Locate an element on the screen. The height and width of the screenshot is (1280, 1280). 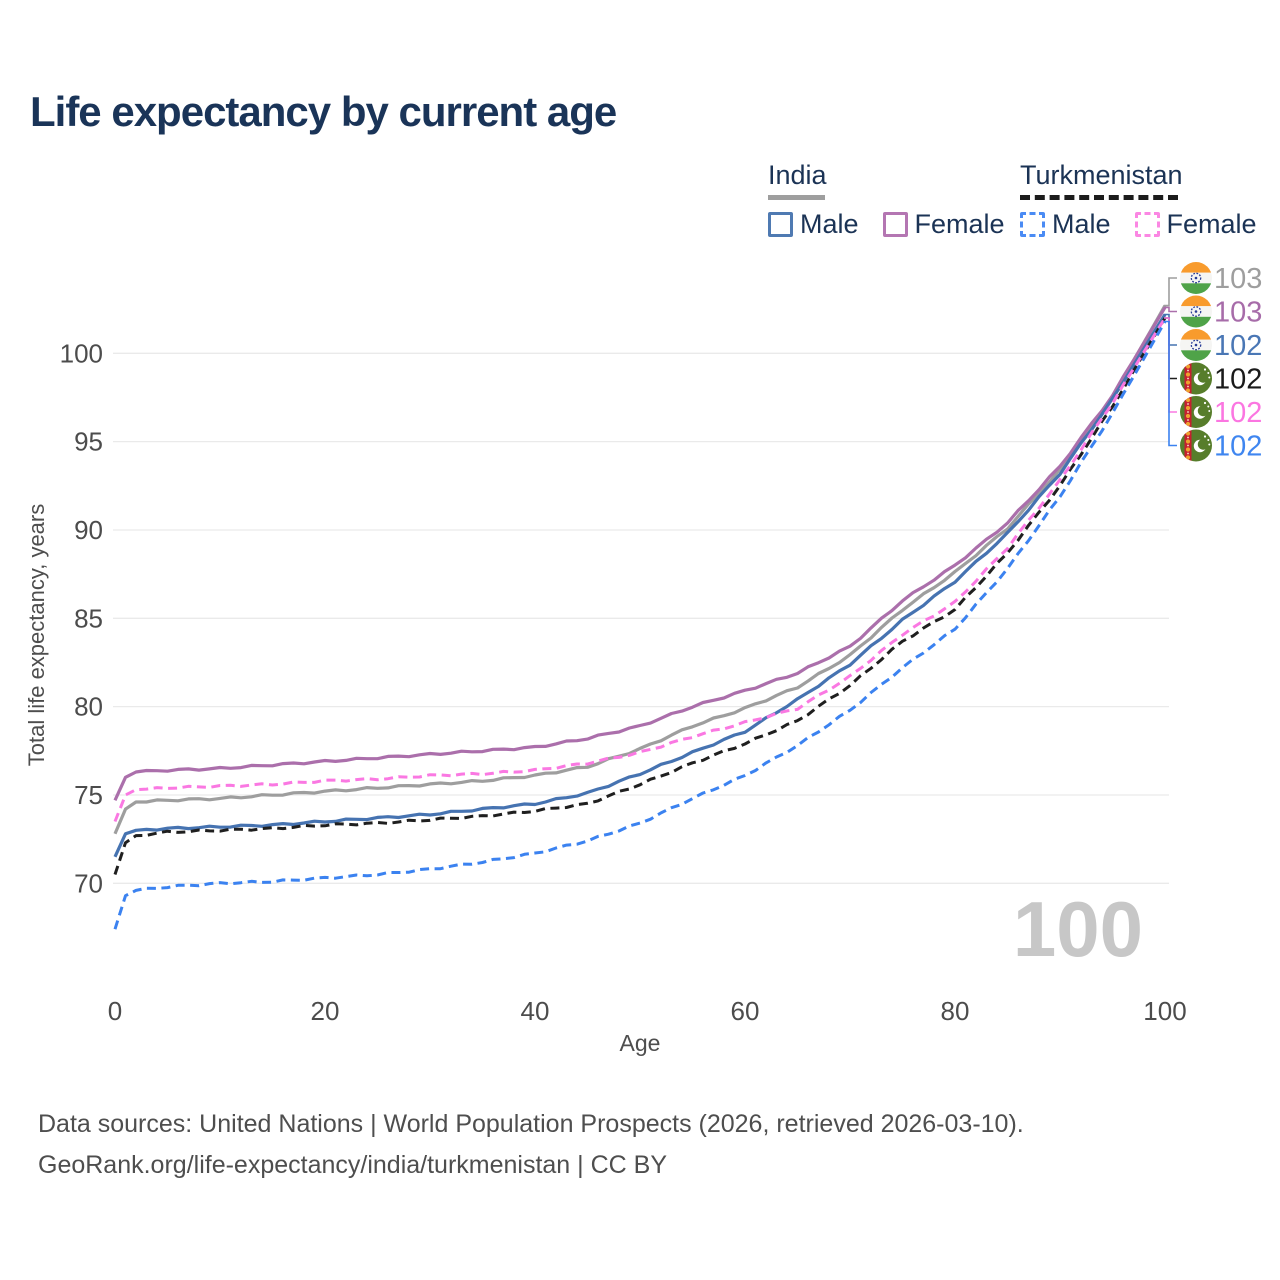
end-value-label-india-male: 102 is located at coordinates (1238, 346).